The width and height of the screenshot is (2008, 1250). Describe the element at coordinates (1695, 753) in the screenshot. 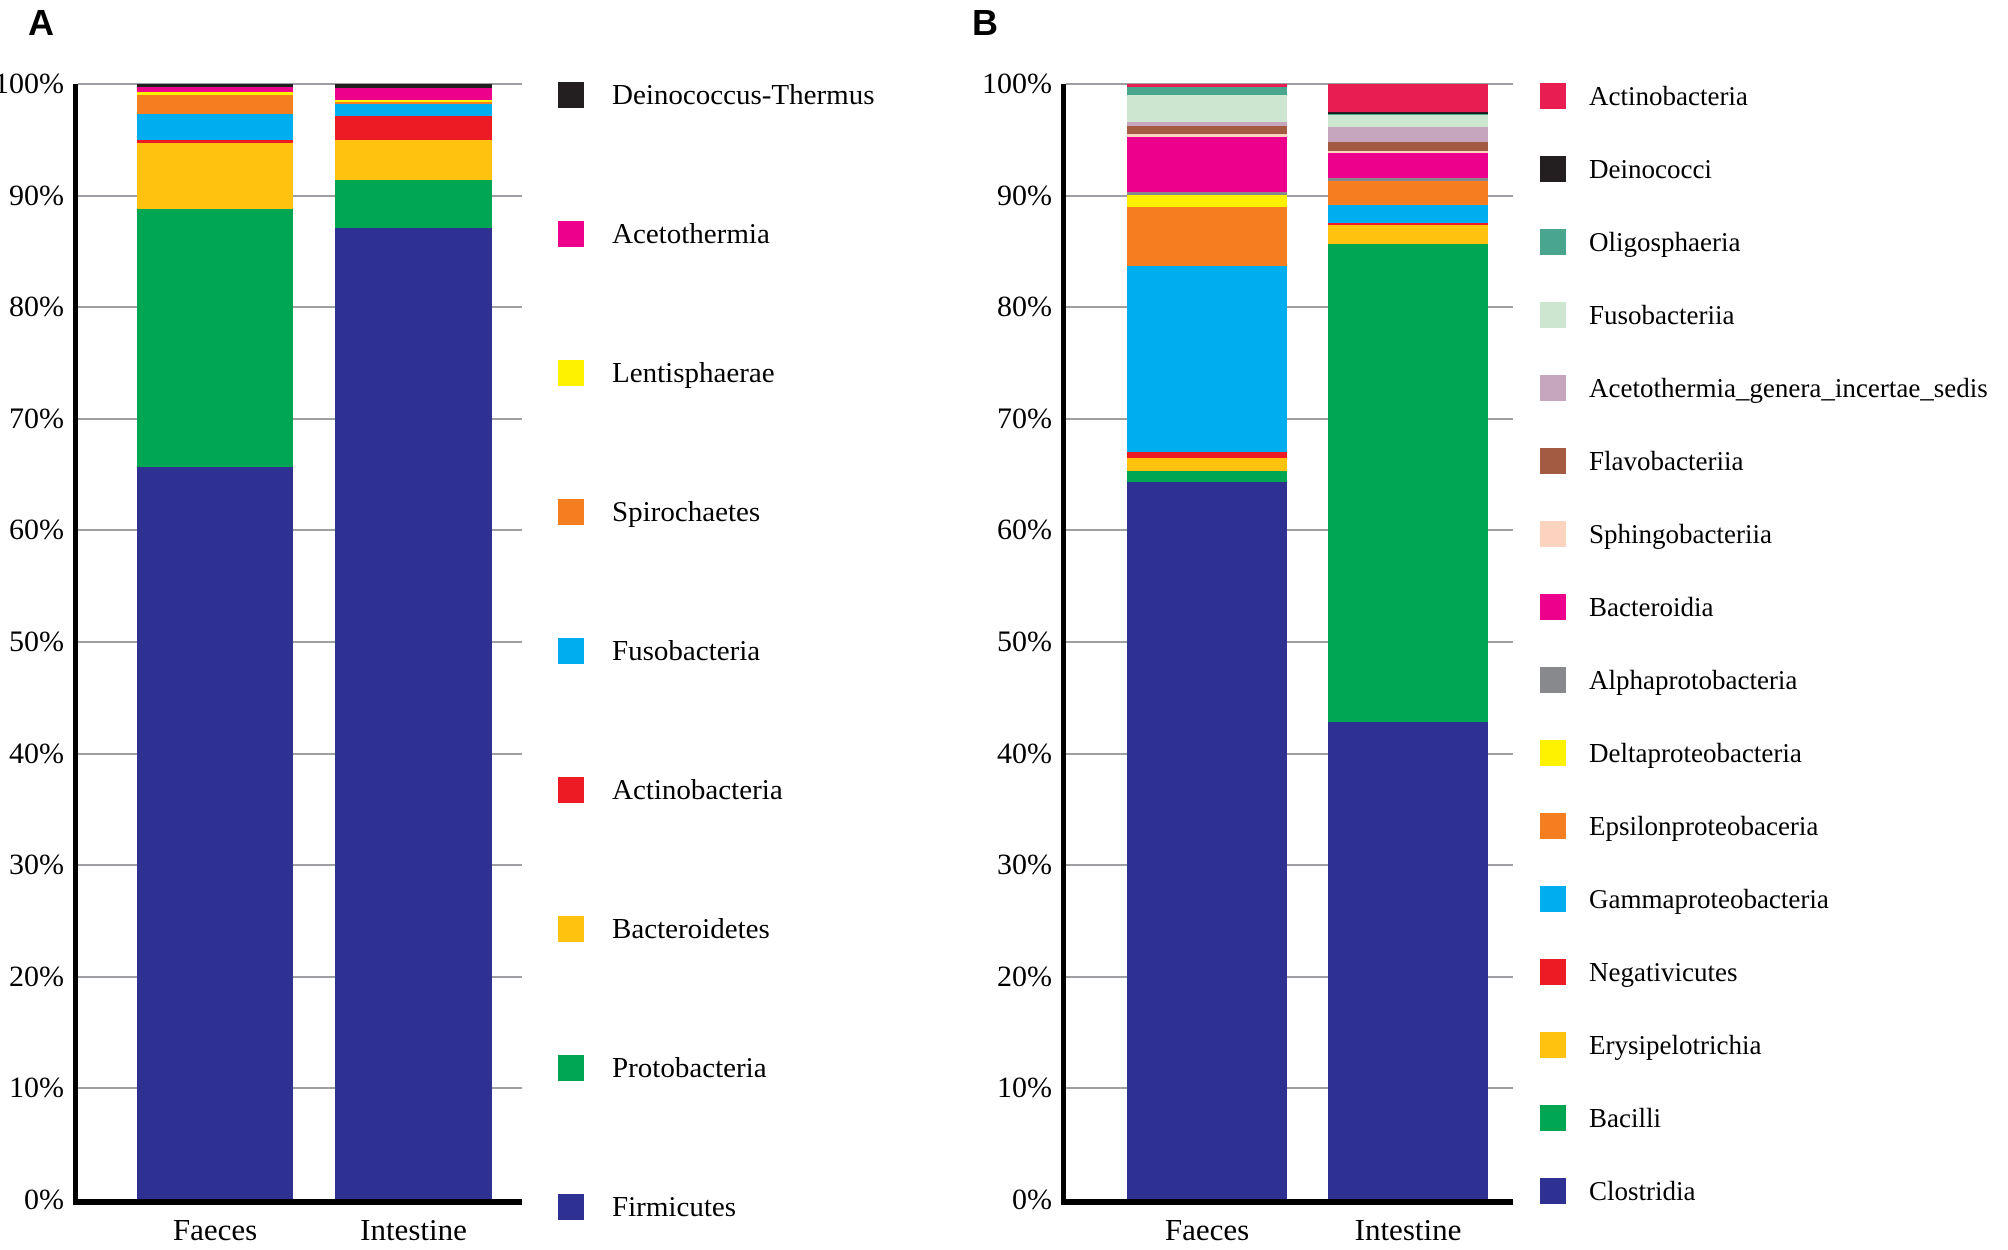

I see `legend-label-b-Deltaproteobacteria: Deltaproteobacteria` at that location.